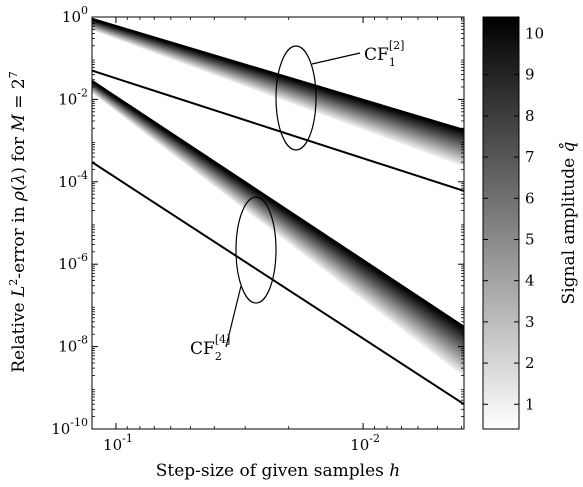  Describe the element at coordinates (530, 75) in the screenshot. I see `colorbar-tick-label: 9` at that location.